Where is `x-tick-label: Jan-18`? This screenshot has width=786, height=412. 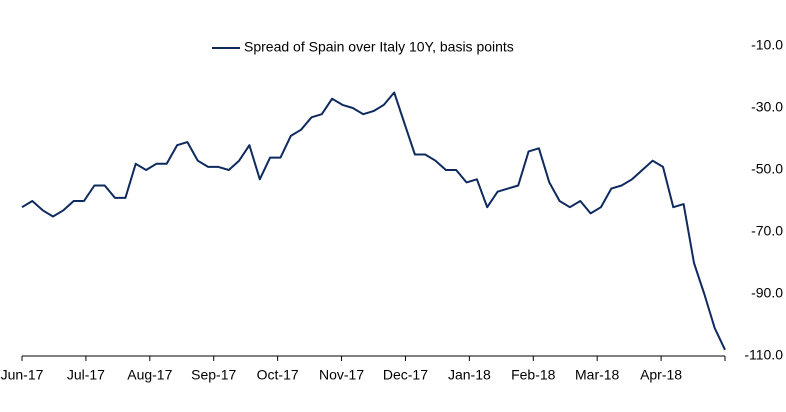 x-tick-label: Jan-18 is located at coordinates (469, 375).